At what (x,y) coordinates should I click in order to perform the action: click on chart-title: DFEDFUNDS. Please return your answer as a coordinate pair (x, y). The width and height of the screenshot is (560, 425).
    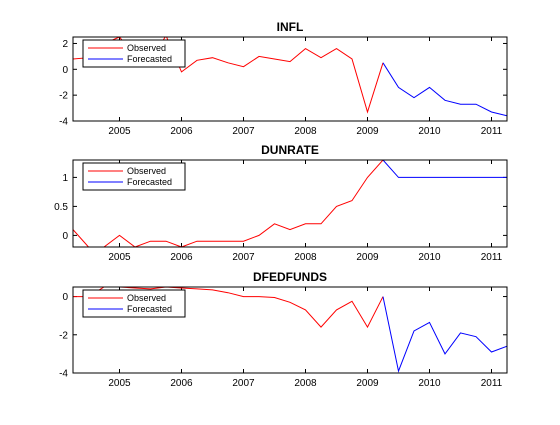
    Looking at the image, I should click on (290, 277).